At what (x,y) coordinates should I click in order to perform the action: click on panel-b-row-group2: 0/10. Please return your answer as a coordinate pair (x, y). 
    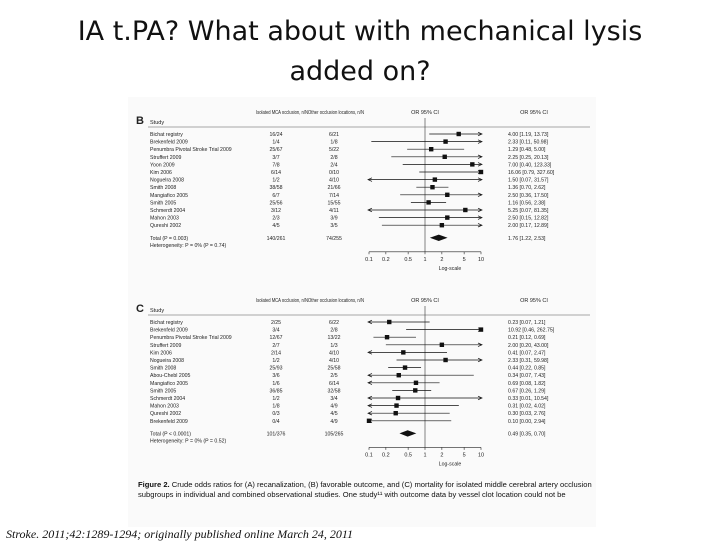
    Looking at the image, I should click on (334, 173).